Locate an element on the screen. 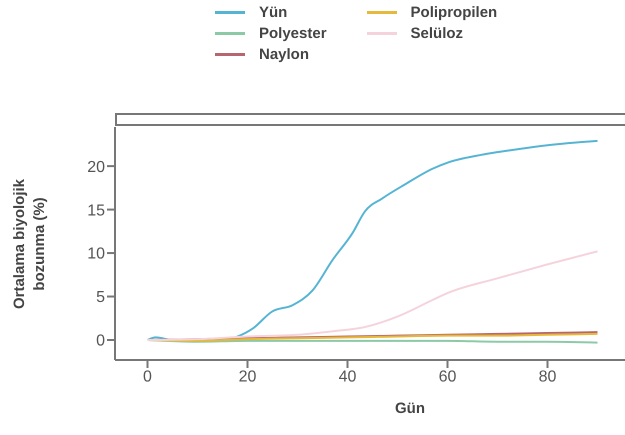  x-tick-label: 0 is located at coordinates (147, 377).